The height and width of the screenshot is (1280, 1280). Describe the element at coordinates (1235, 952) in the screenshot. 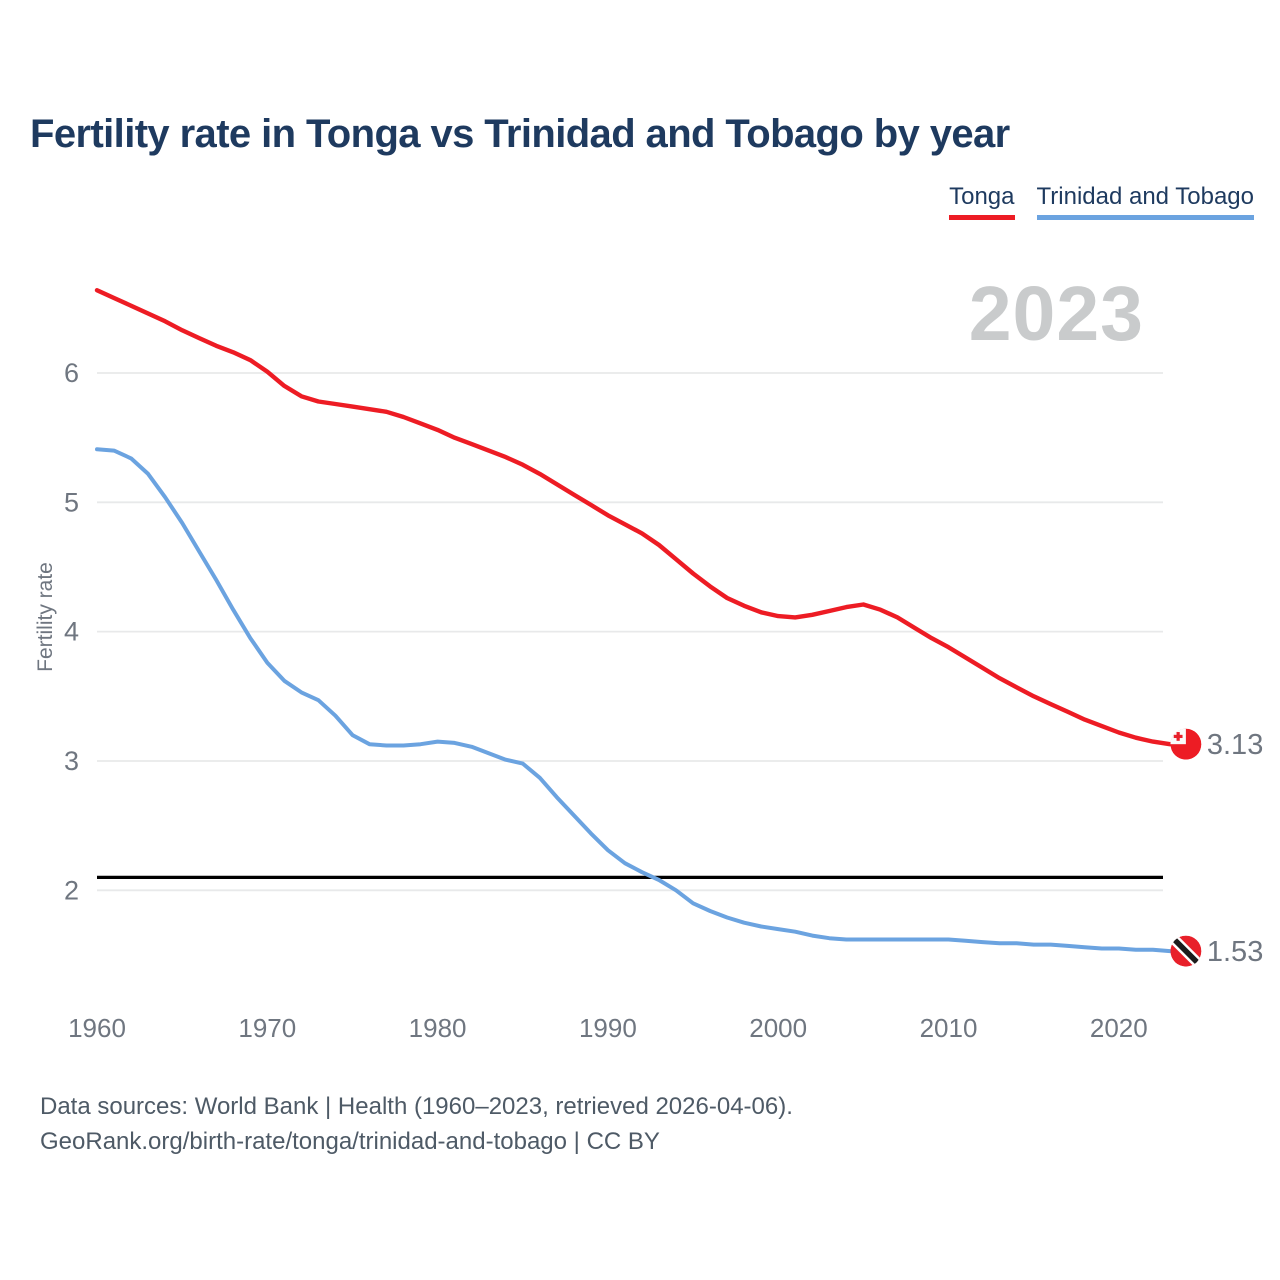

I see `end-value-label-trinidad-tobago: 1.53` at that location.